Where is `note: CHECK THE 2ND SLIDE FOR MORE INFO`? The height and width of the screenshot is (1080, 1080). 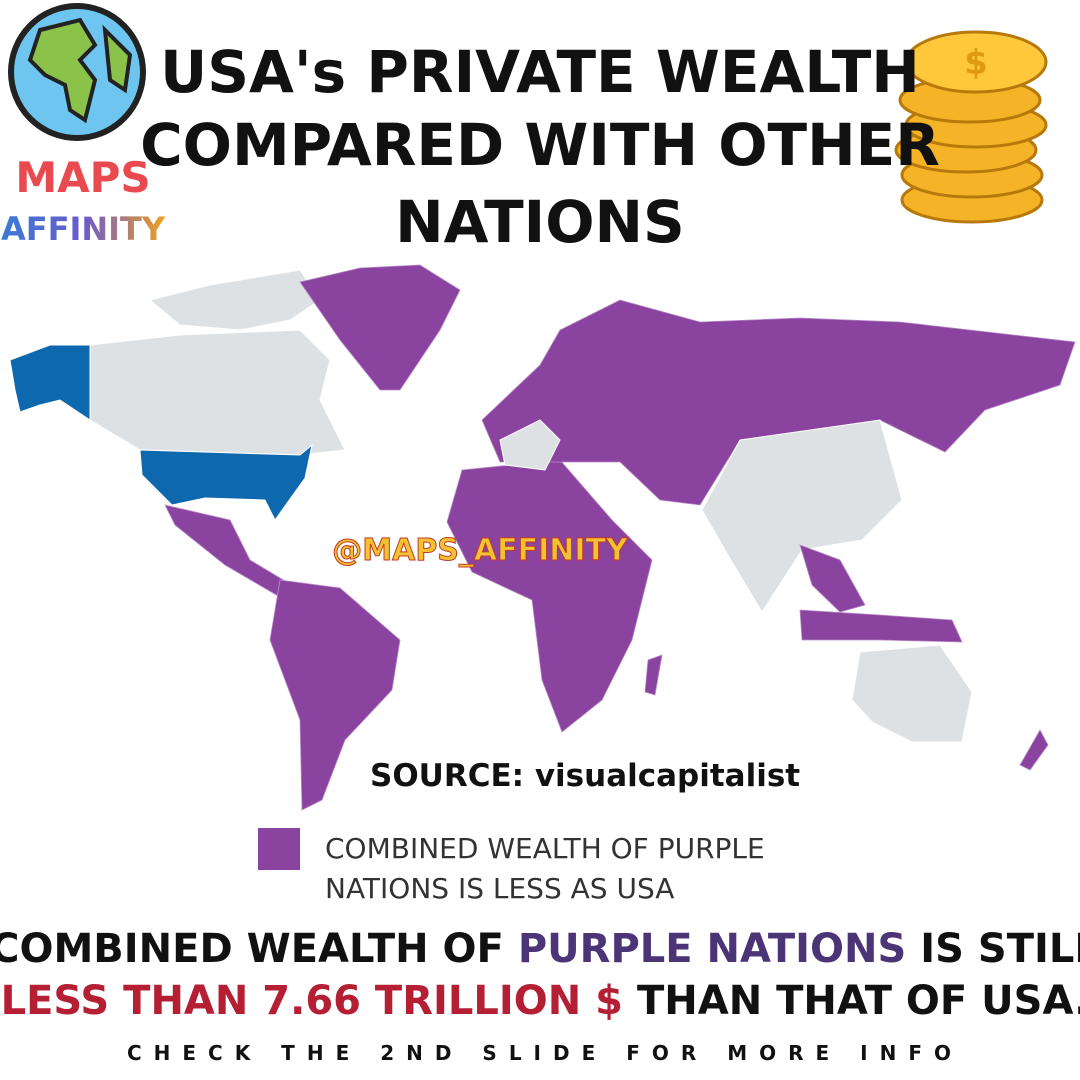 note: CHECK THE 2ND SLIDE FOR MORE INFO is located at coordinates (545, 1053).